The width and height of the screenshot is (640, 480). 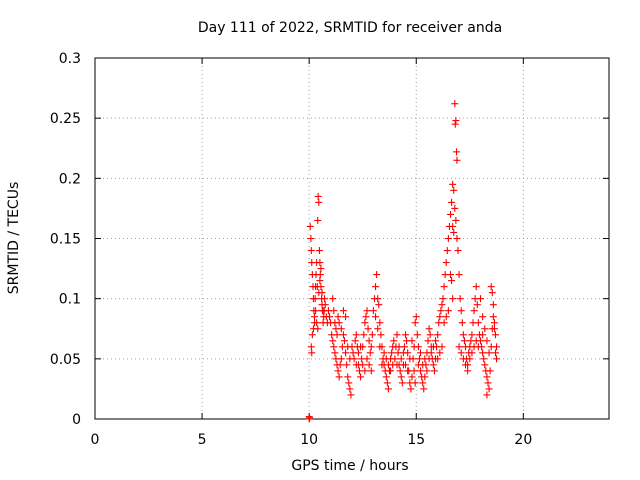 What do you see at coordinates (65, 360) in the screenshot?
I see `y-tick-label: 0.05` at bounding box center [65, 360].